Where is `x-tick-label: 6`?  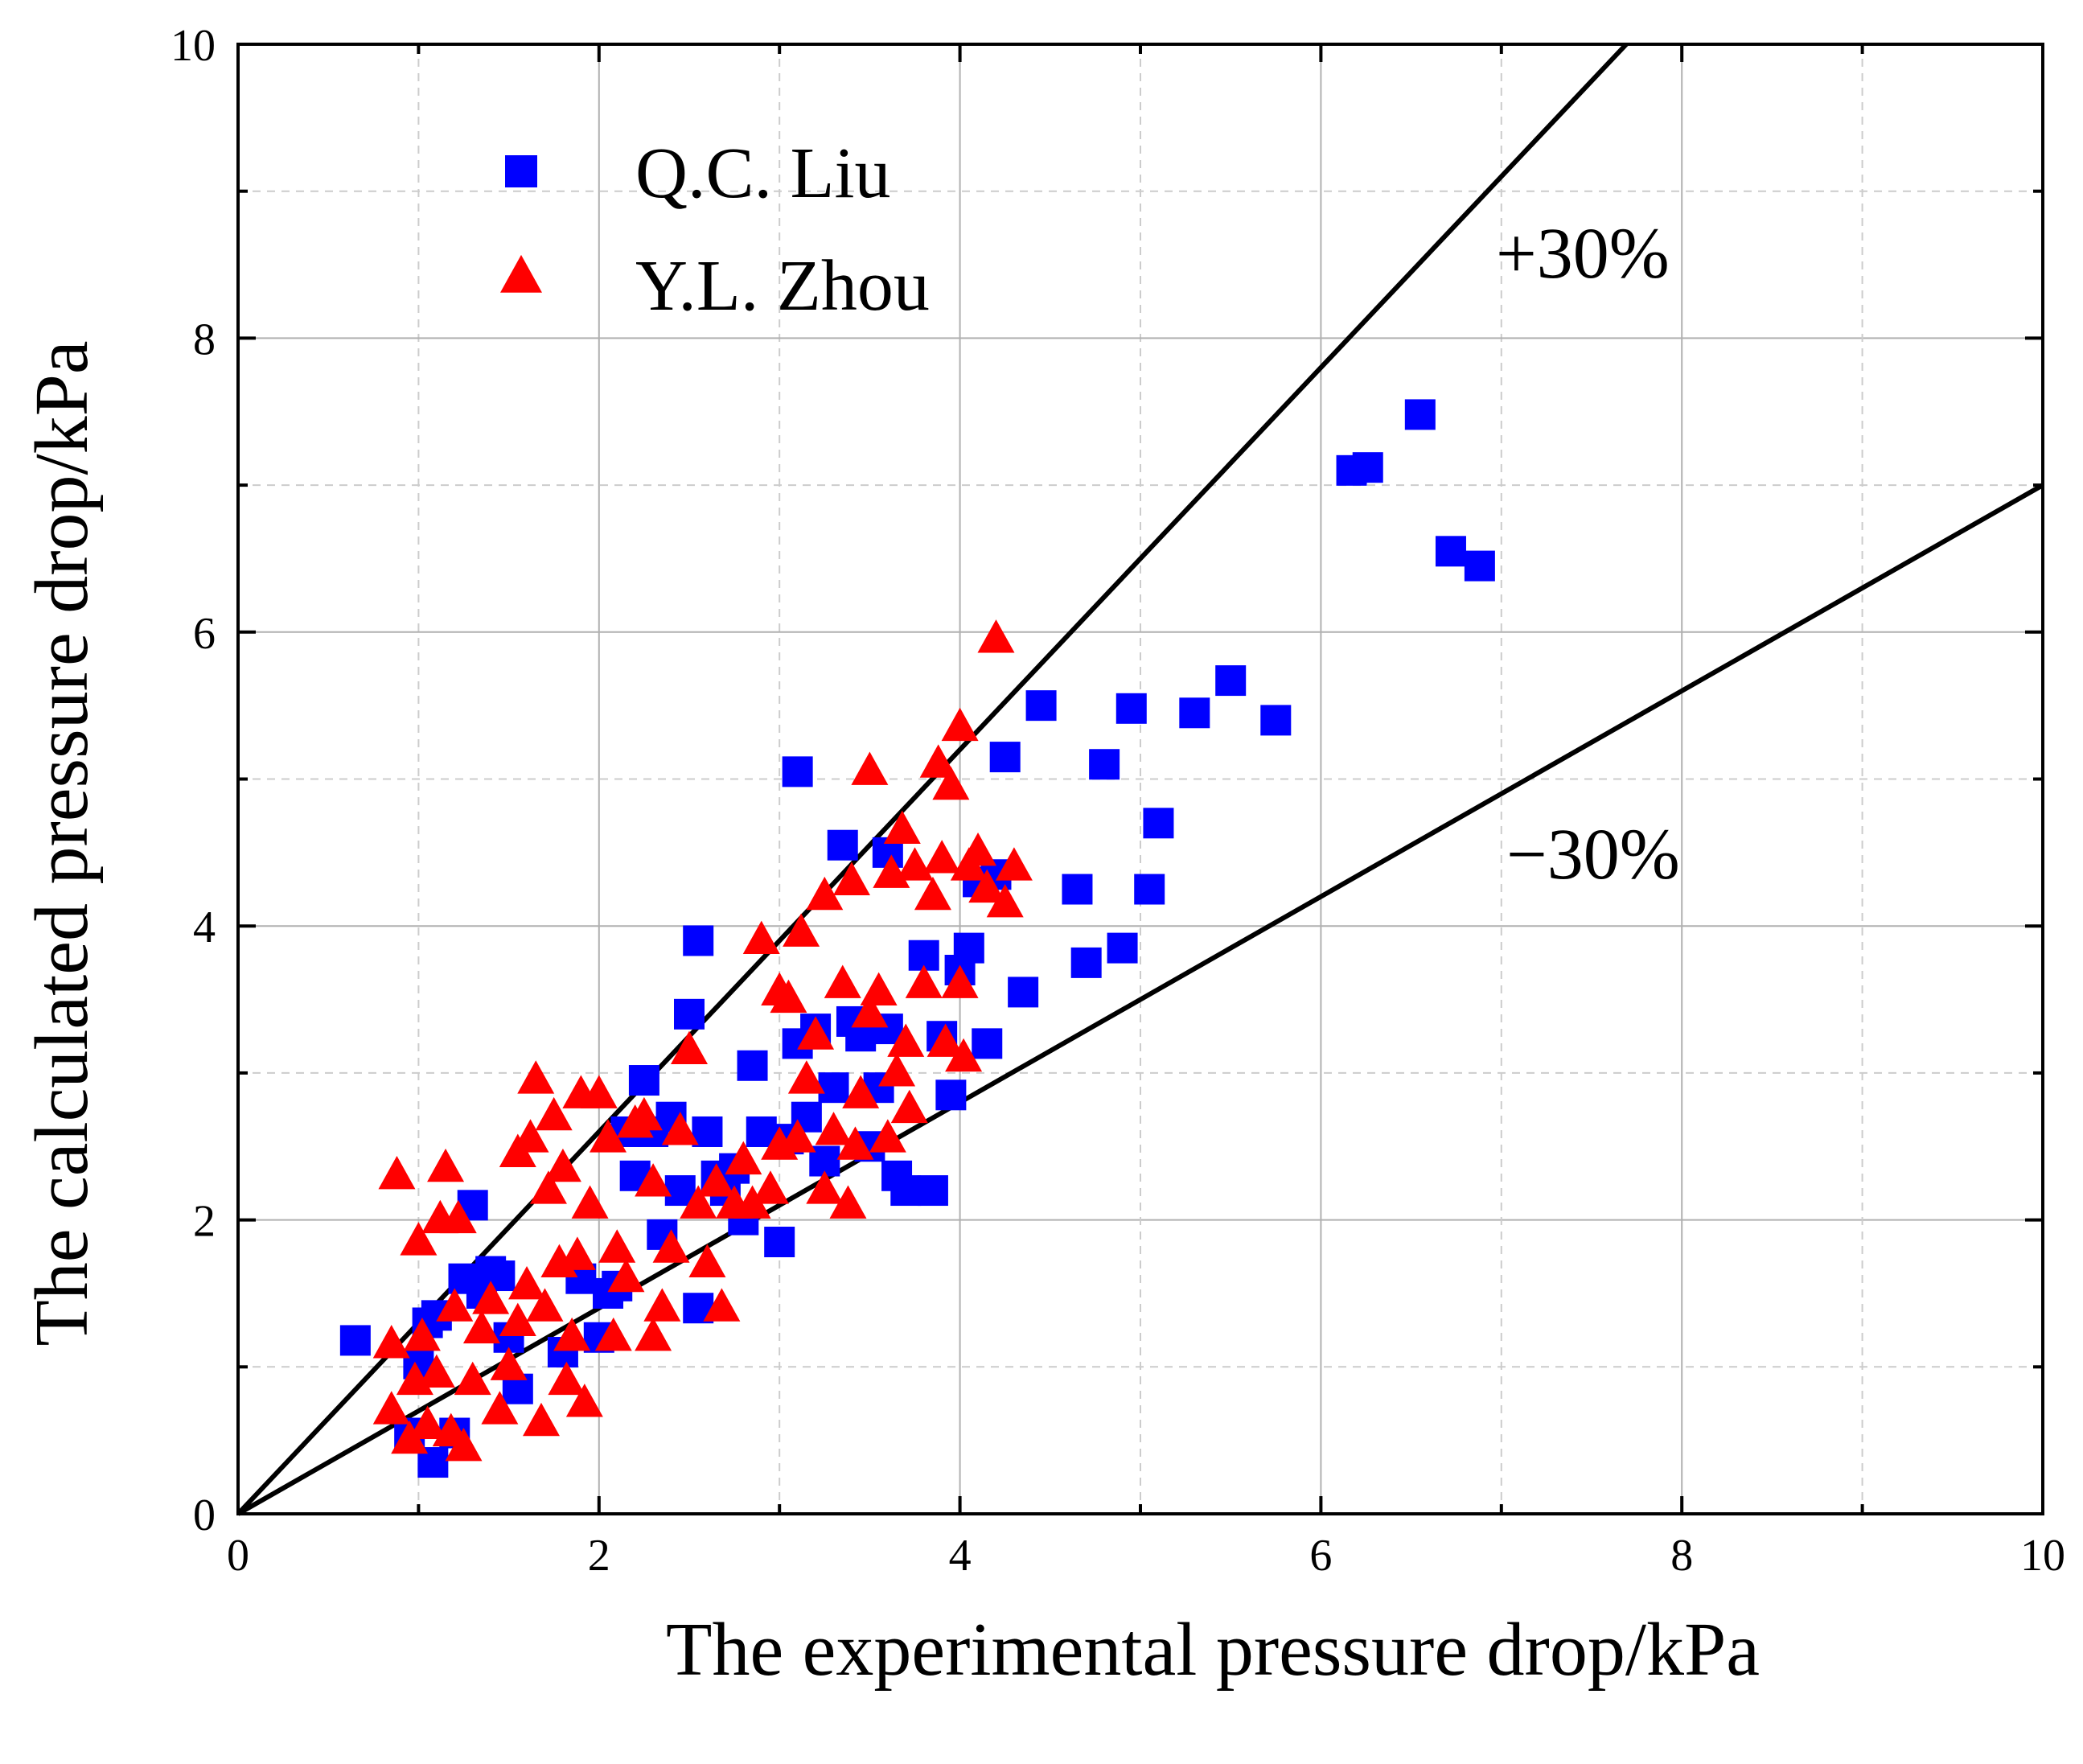 x-tick-label: 6 is located at coordinates (1320, 1556).